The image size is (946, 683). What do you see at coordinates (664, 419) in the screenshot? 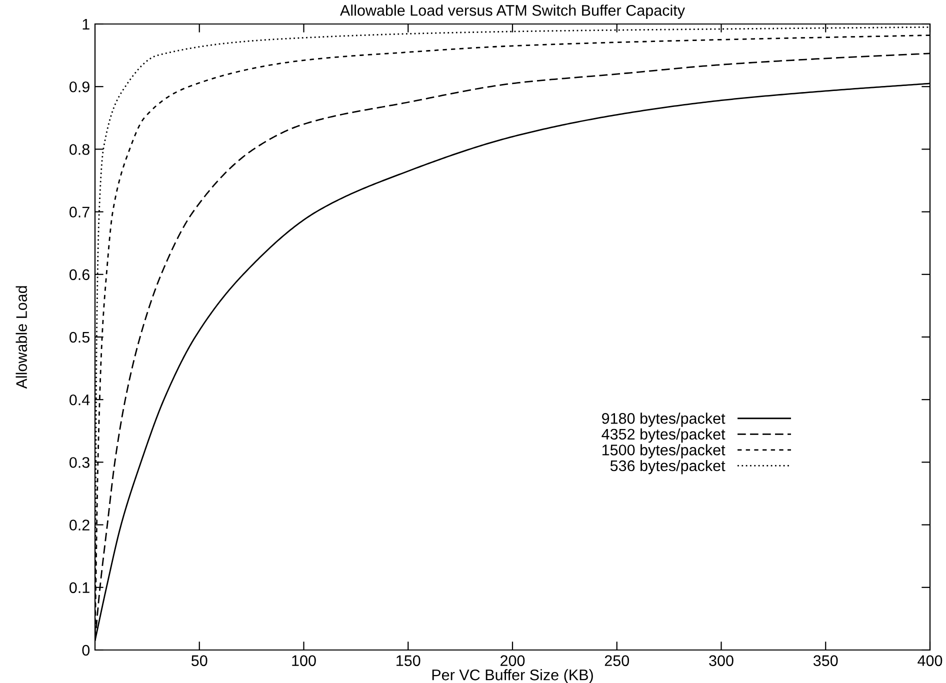
I see `legend-label: 9180 bytes/packet` at bounding box center [664, 419].